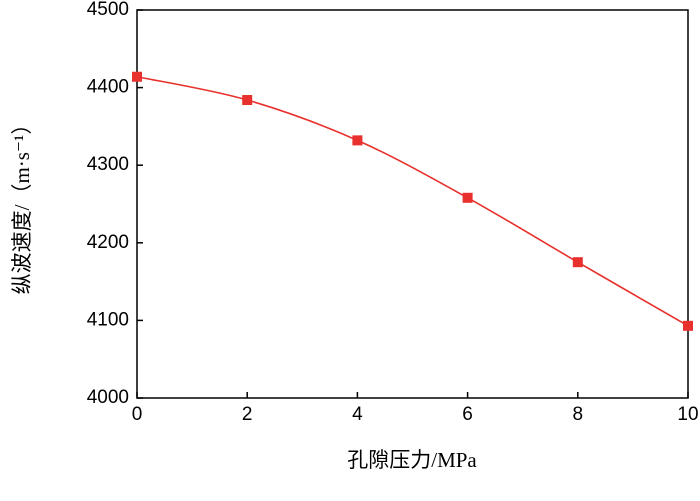 Image resolution: width=700 pixels, height=501 pixels. What do you see at coordinates (357, 414) in the screenshot?
I see `x-tick-label: 4` at bounding box center [357, 414].